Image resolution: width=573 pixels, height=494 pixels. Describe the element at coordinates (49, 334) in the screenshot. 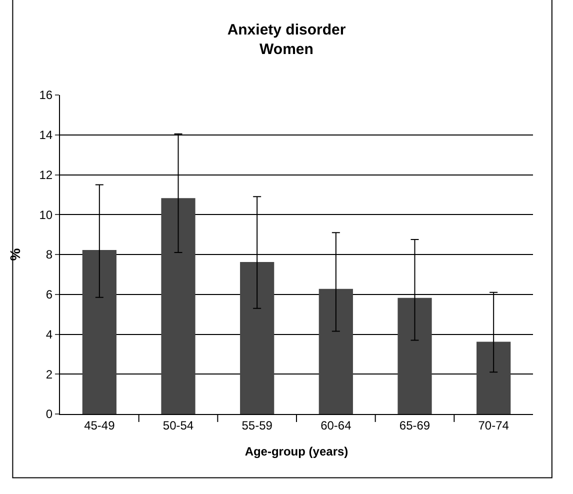

I see `y-tick-label: 4` at that location.